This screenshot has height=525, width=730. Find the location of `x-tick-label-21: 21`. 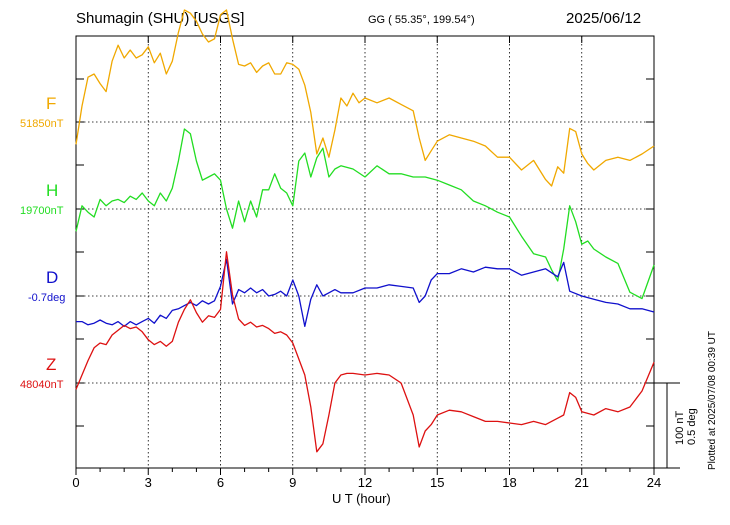

x-tick-label-21: 21 is located at coordinates (582, 482).